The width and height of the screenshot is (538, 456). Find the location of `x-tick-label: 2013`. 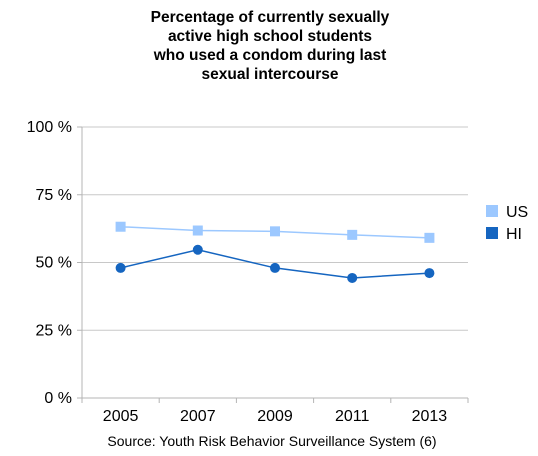

x-tick-label: 2013 is located at coordinates (430, 416).